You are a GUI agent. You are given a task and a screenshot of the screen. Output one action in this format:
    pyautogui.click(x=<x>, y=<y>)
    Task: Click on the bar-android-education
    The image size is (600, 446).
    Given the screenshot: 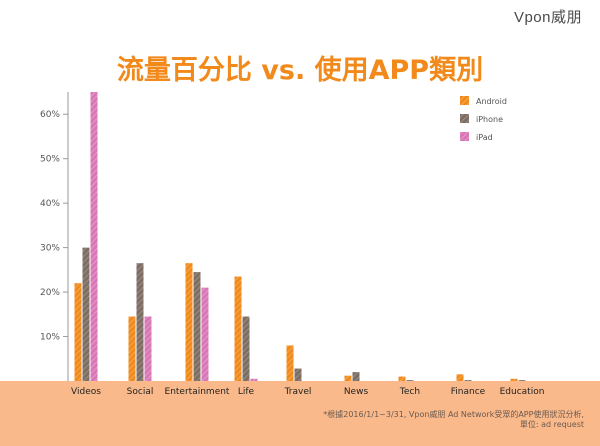 What is the action you would take?
    pyautogui.click(x=514, y=379)
    